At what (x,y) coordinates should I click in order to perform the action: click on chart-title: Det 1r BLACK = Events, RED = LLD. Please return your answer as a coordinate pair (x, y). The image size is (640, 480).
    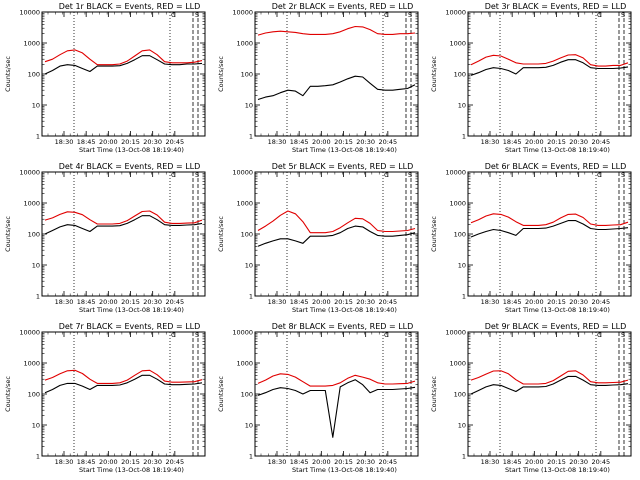
    Looking at the image, I should click on (130, 6).